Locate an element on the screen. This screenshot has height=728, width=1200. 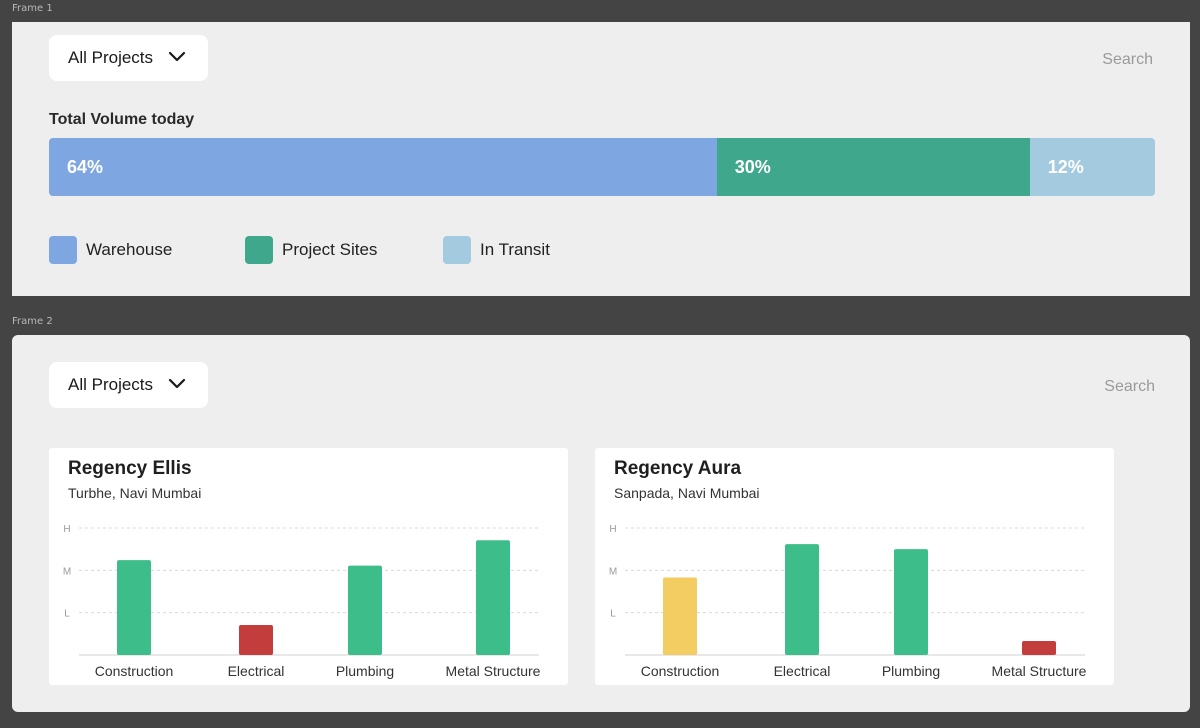
volume-segment-project-sites: 30% is located at coordinates (873, 167).